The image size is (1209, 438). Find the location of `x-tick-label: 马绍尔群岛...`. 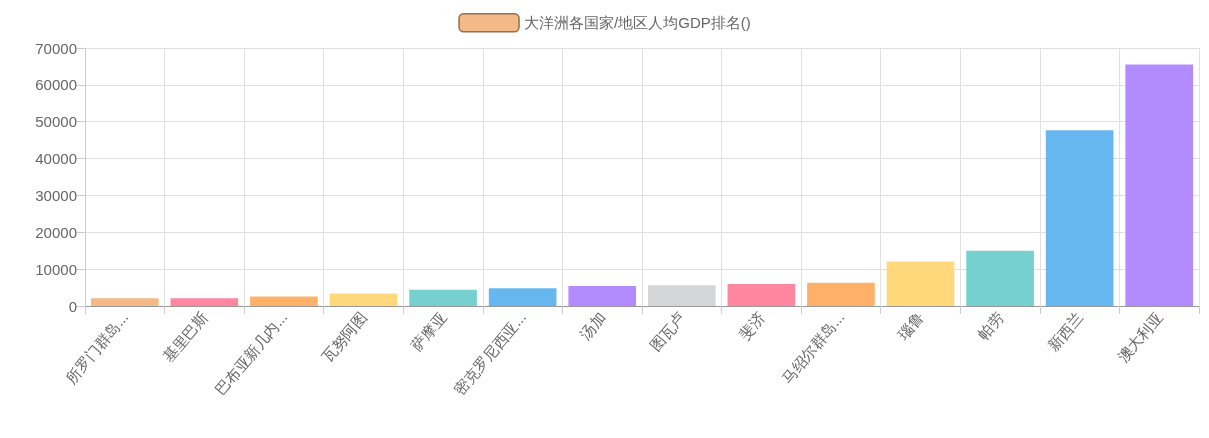

x-tick-label: 马绍尔群岛... is located at coordinates (813, 347).